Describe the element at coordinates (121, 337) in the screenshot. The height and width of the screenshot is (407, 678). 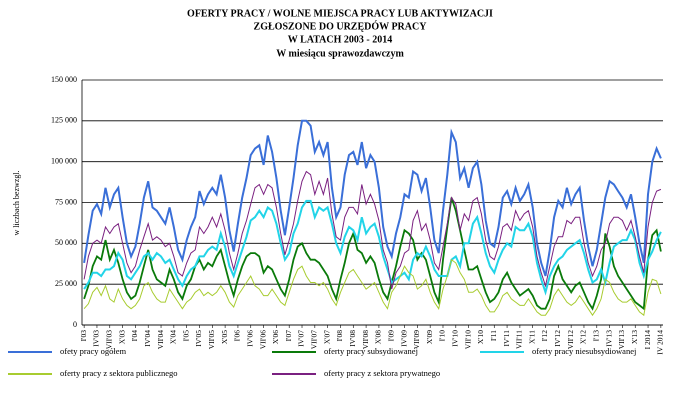
I see `x-tick-label: X'03` at that location.